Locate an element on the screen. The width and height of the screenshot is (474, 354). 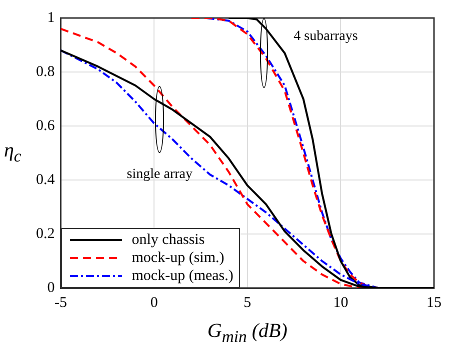
legend-label: mock-up (meas.) is located at coordinates (183, 276).